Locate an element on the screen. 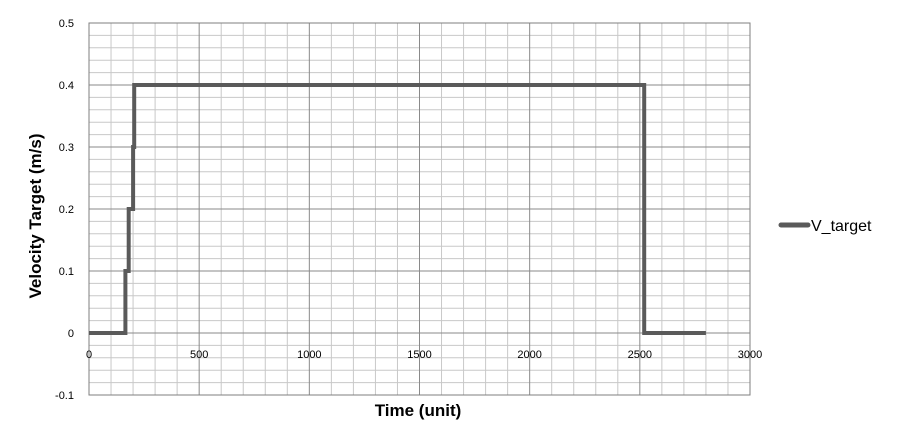  x-tick-label: 500 is located at coordinates (199, 355).